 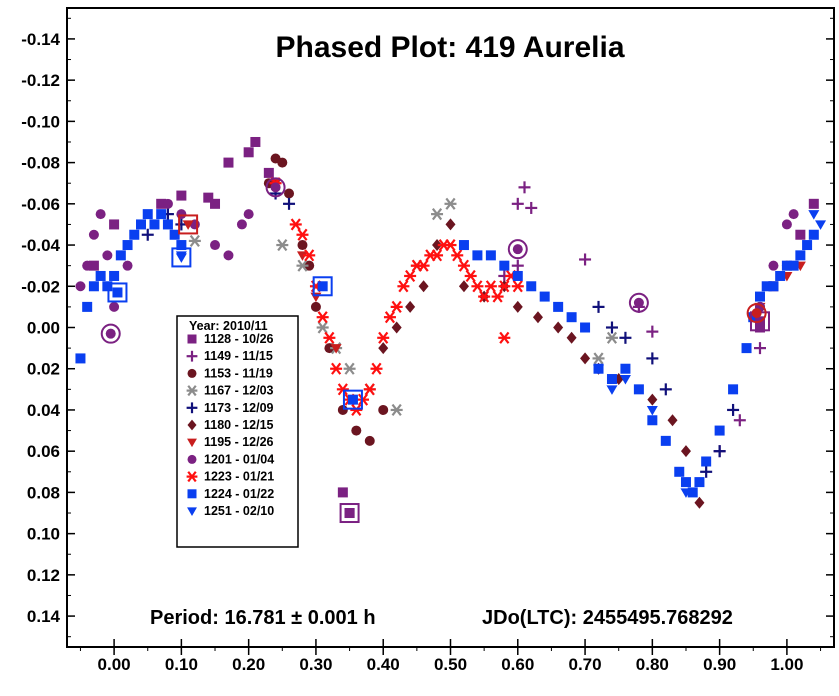 What do you see at coordinates (239, 459) in the screenshot?
I see `legend-label: 1201 - 01/04` at bounding box center [239, 459].